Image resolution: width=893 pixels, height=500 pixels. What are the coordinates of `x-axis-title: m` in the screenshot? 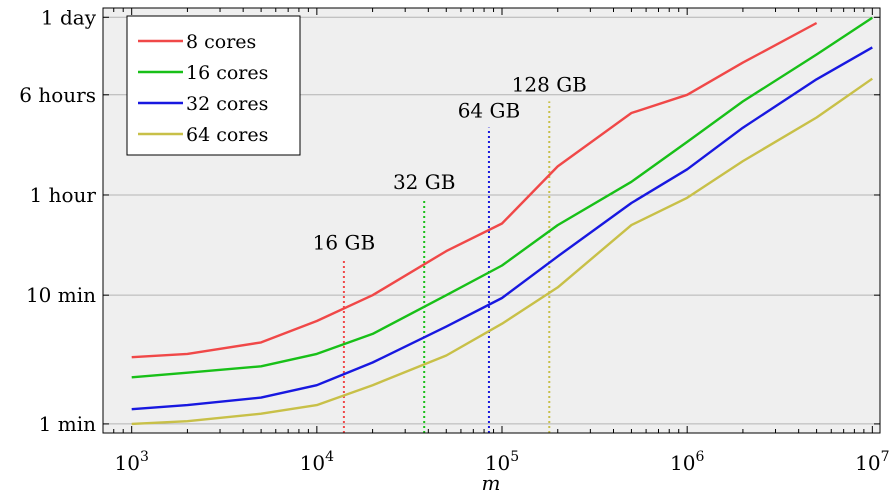 It's located at (491, 483).